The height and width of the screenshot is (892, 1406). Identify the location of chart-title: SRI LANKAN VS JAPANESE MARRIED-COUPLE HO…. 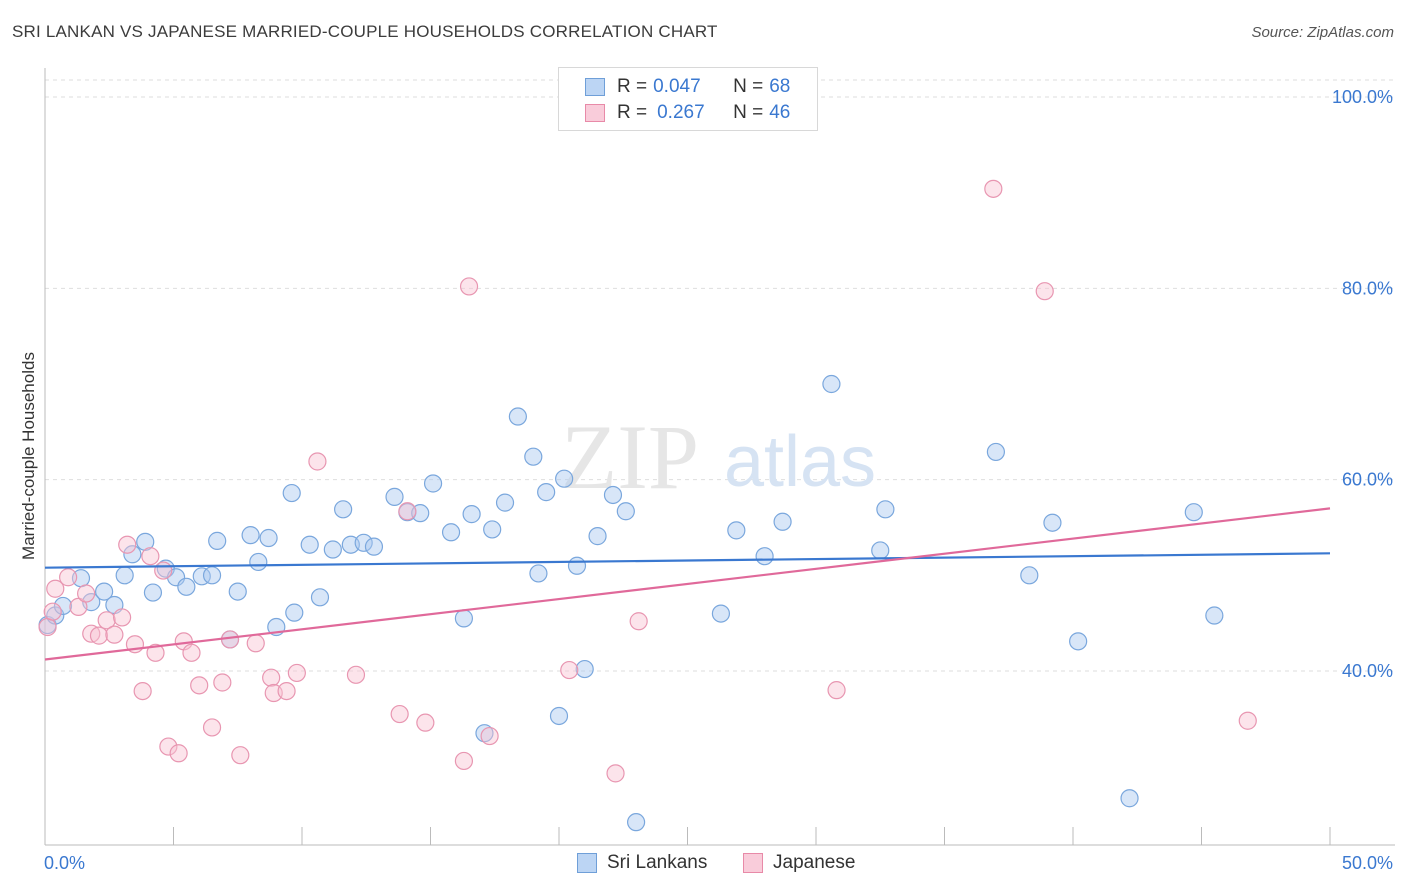
(365, 31).